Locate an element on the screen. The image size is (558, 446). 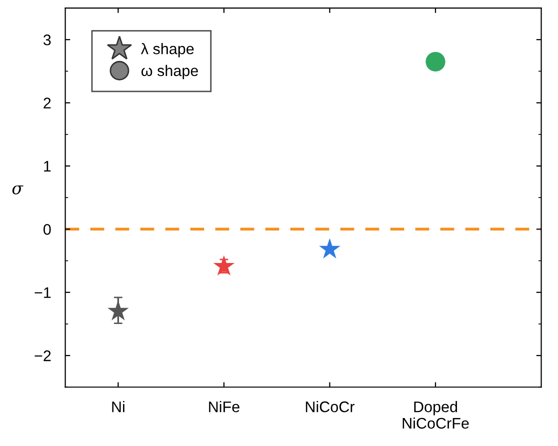
x-tick-label: NiFe is located at coordinates (224, 406).